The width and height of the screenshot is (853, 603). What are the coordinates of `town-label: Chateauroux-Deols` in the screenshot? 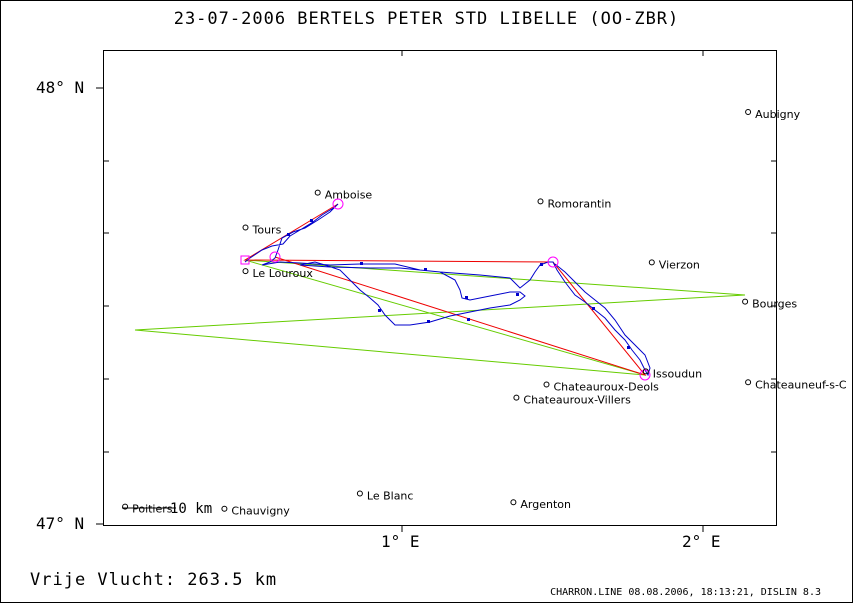 It's located at (607, 387).